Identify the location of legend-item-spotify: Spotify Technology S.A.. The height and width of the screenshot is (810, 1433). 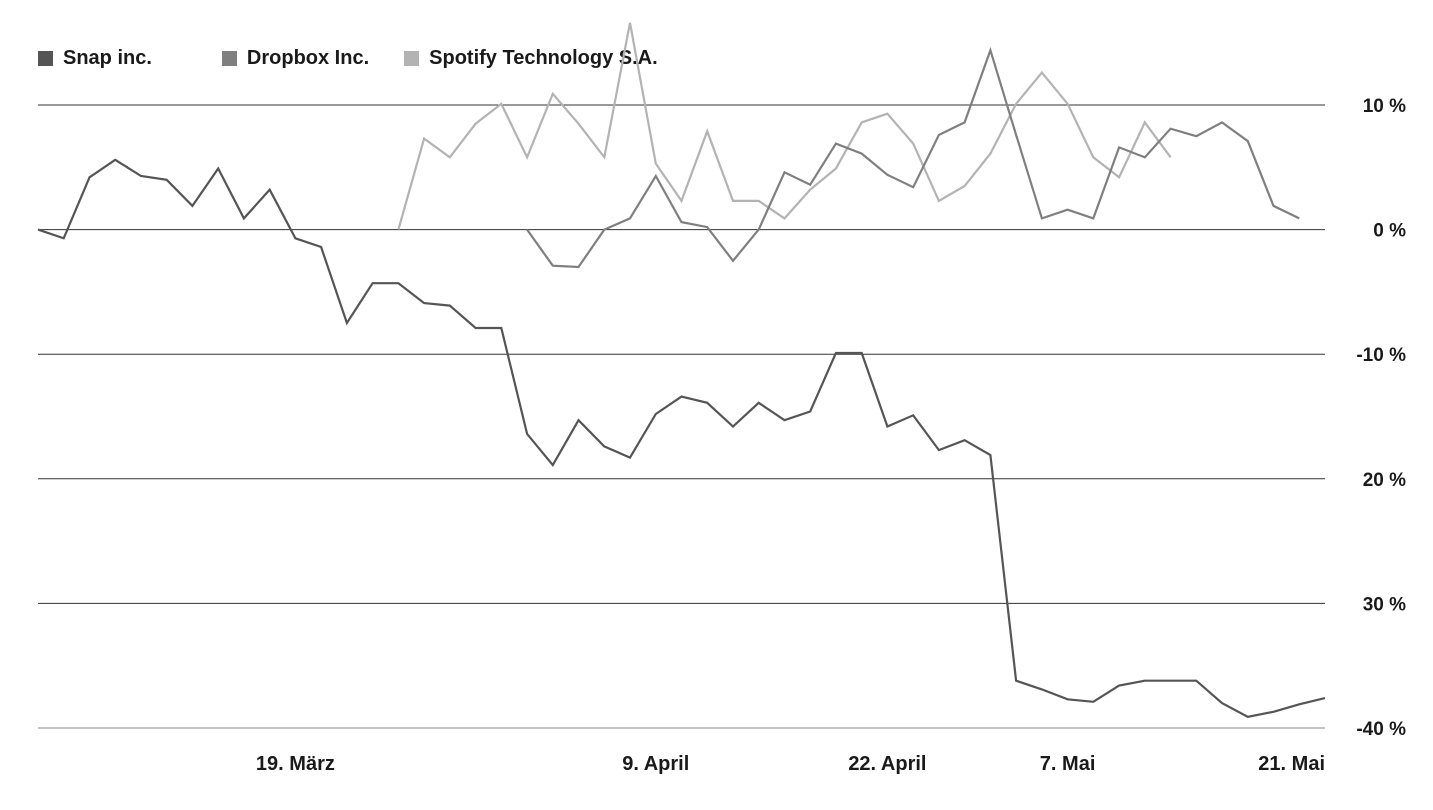
(531, 58).